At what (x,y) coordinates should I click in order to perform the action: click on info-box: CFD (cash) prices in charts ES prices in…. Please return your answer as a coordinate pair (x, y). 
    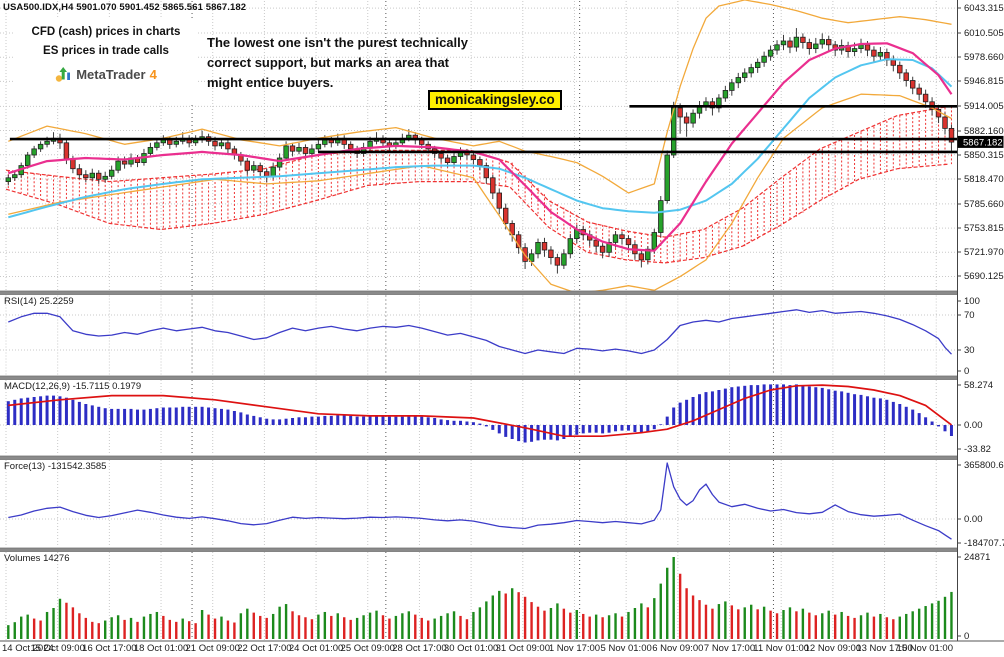
    Looking at the image, I should click on (106, 61).